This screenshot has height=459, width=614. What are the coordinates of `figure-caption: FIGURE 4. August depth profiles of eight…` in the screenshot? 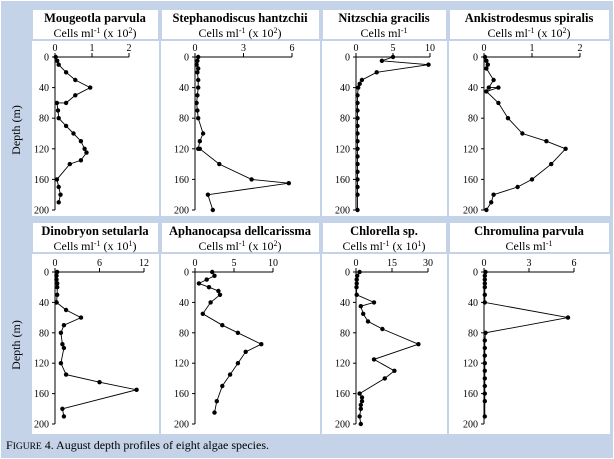 It's located at (137, 445).